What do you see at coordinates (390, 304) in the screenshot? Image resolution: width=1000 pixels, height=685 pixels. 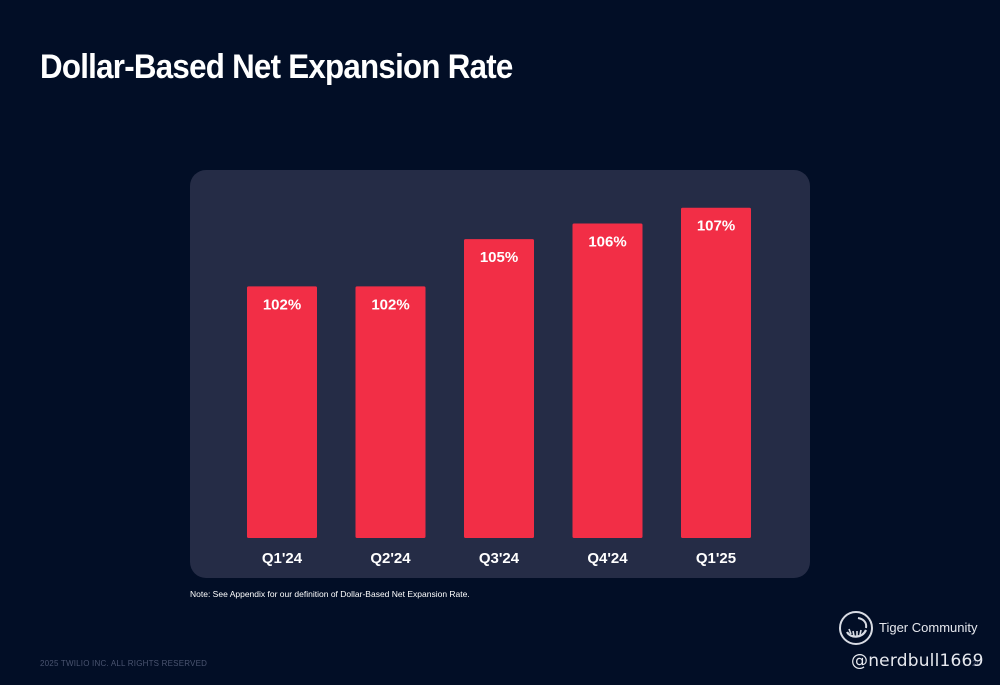 I see `data-label-1: 102%` at bounding box center [390, 304].